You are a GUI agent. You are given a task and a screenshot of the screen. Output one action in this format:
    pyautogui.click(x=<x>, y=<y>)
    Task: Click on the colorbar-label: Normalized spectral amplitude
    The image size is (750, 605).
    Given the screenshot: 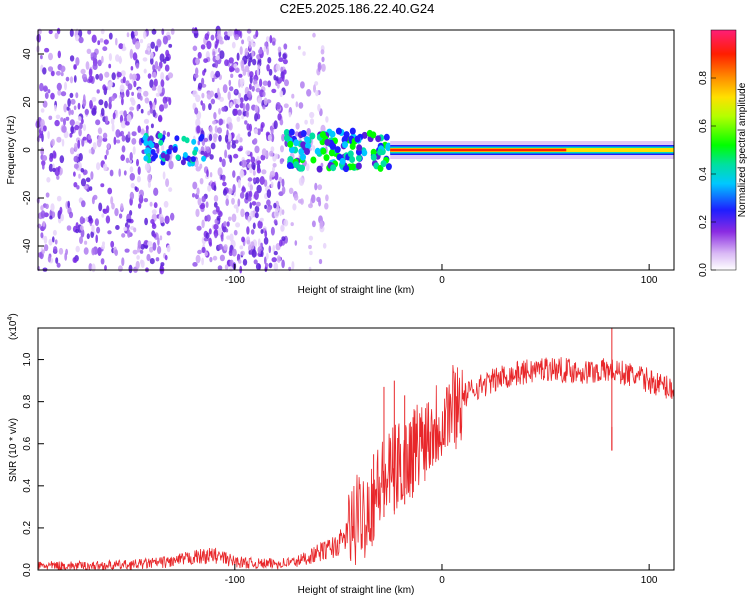 What is the action you would take?
    pyautogui.click(x=742, y=149)
    